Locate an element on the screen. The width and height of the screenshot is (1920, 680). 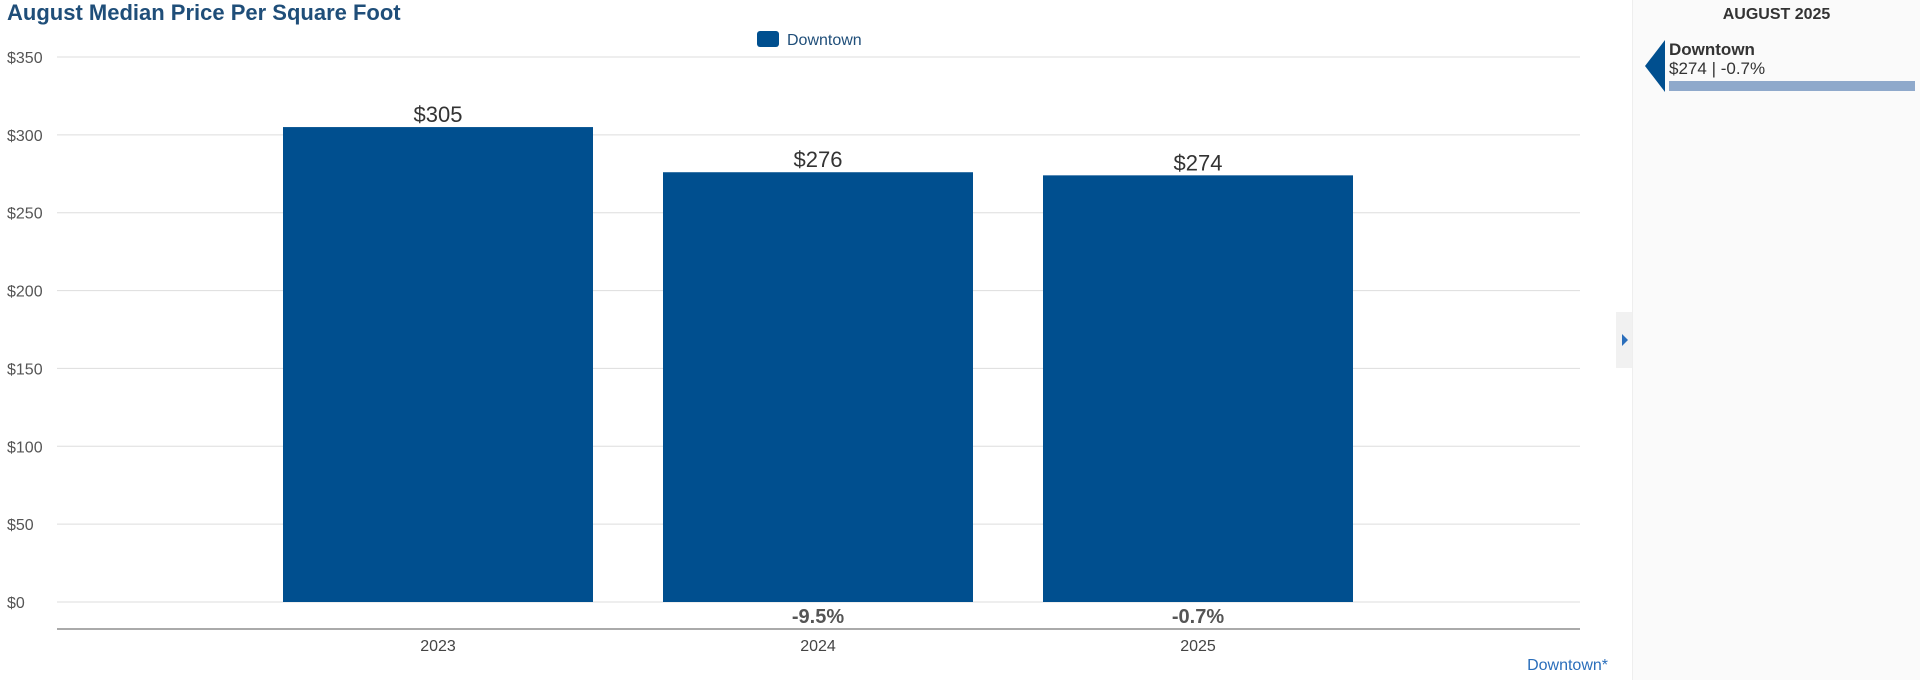
y-tick-label: $300 is located at coordinates (25, 136).